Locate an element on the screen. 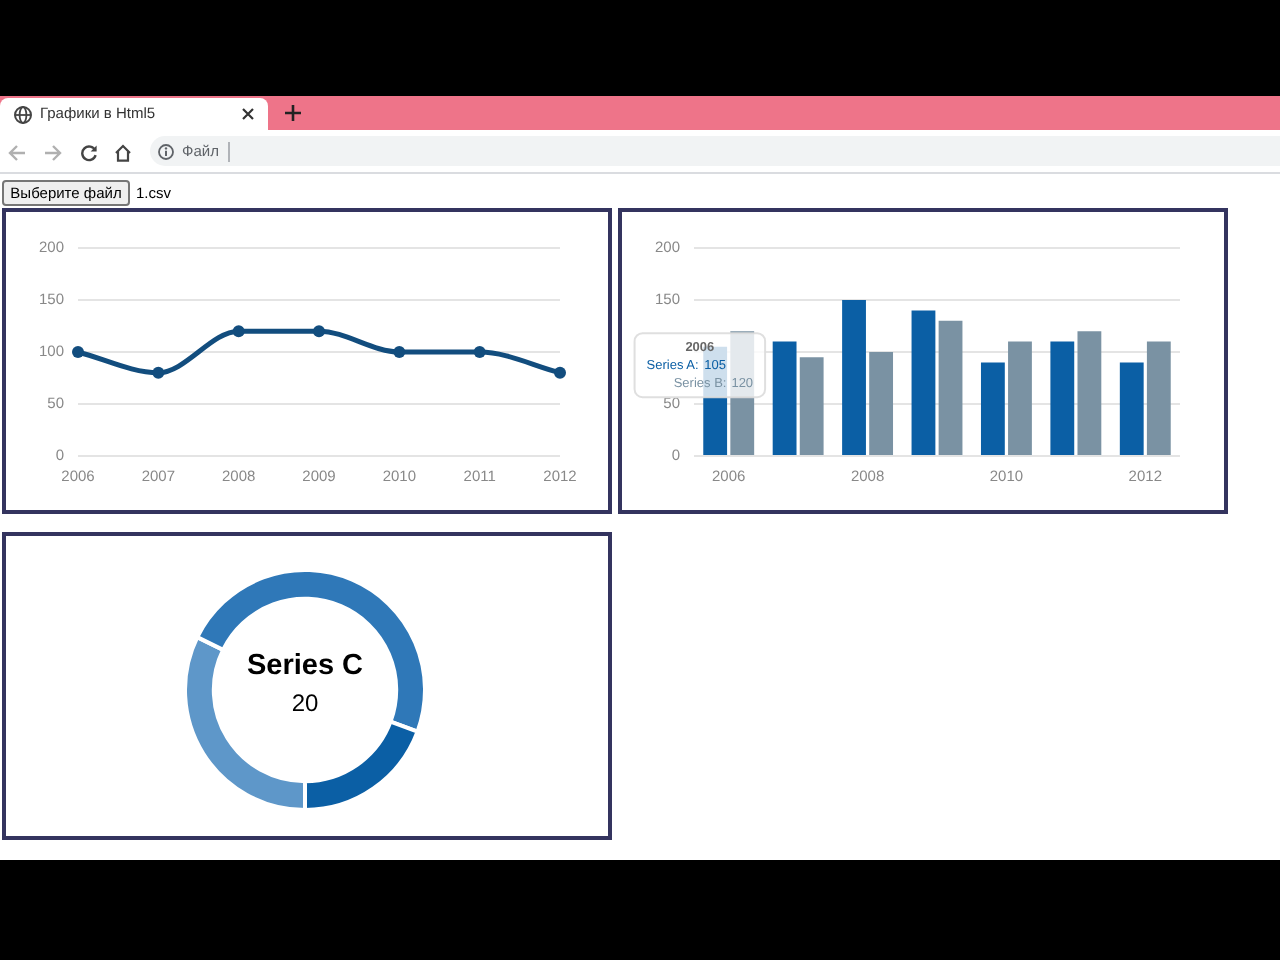 Image resolution: width=1280 pixels, height=960 pixels. data-label: 20 is located at coordinates (305, 702).